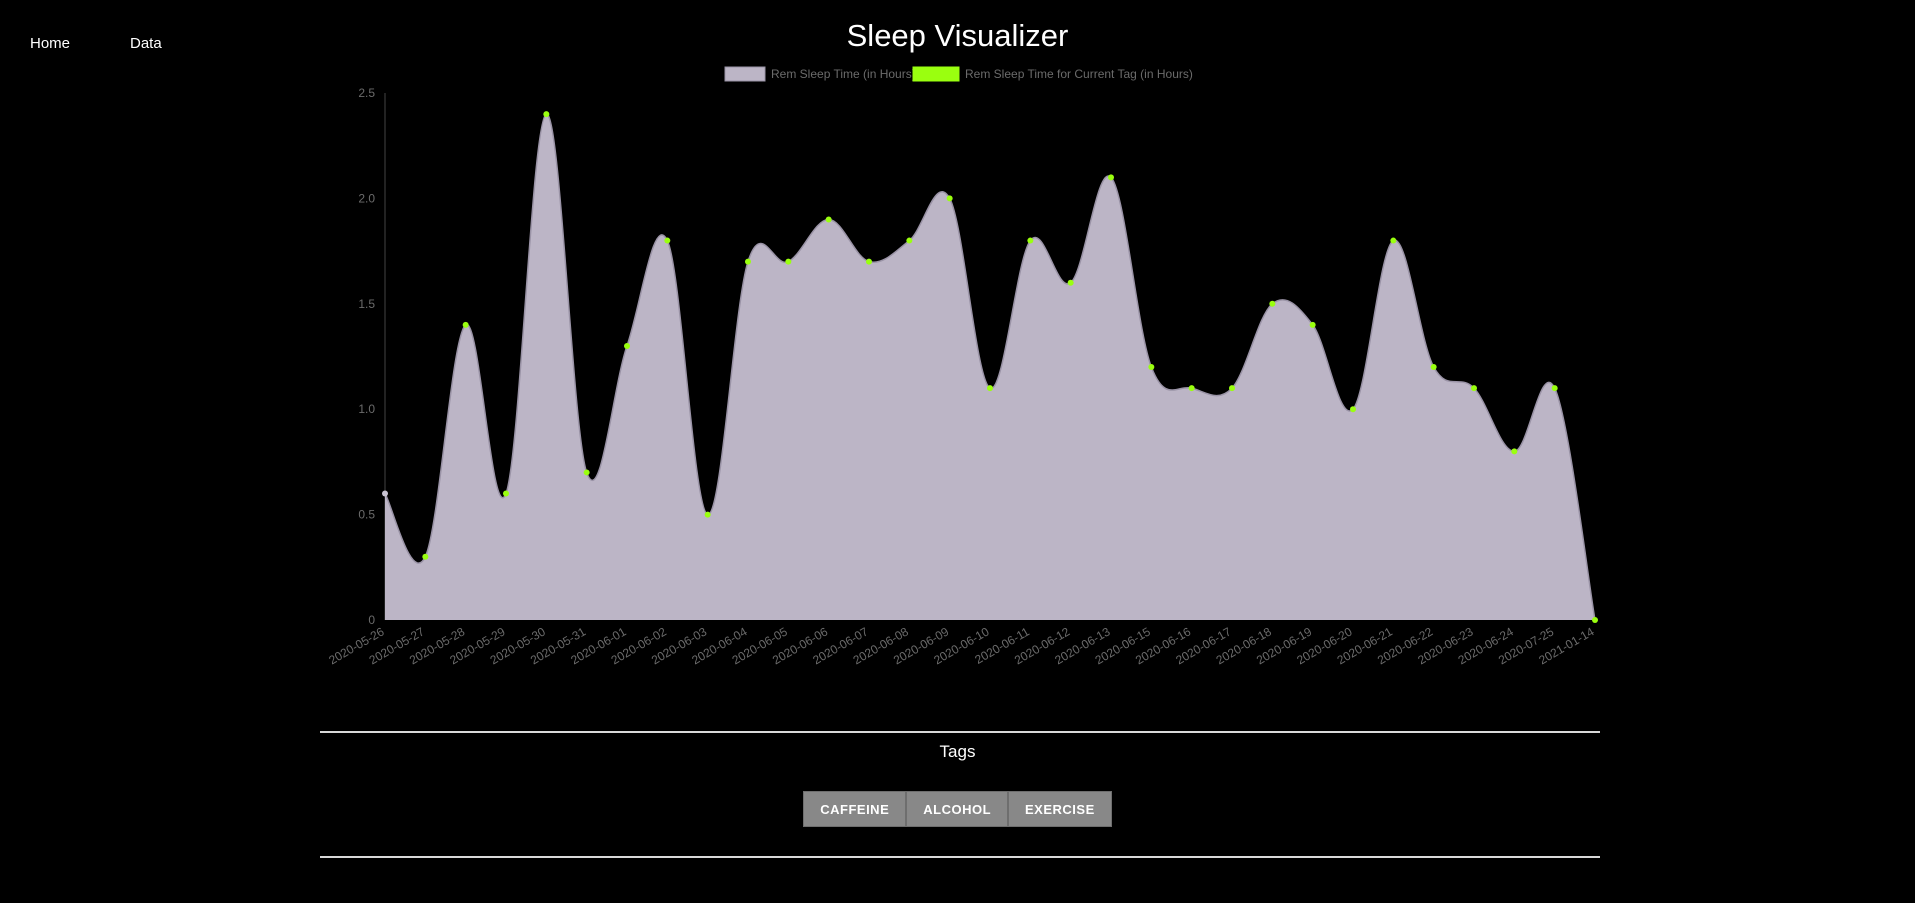  Describe the element at coordinates (957, 751) in the screenshot. I see `tags-heading: Tags` at that location.